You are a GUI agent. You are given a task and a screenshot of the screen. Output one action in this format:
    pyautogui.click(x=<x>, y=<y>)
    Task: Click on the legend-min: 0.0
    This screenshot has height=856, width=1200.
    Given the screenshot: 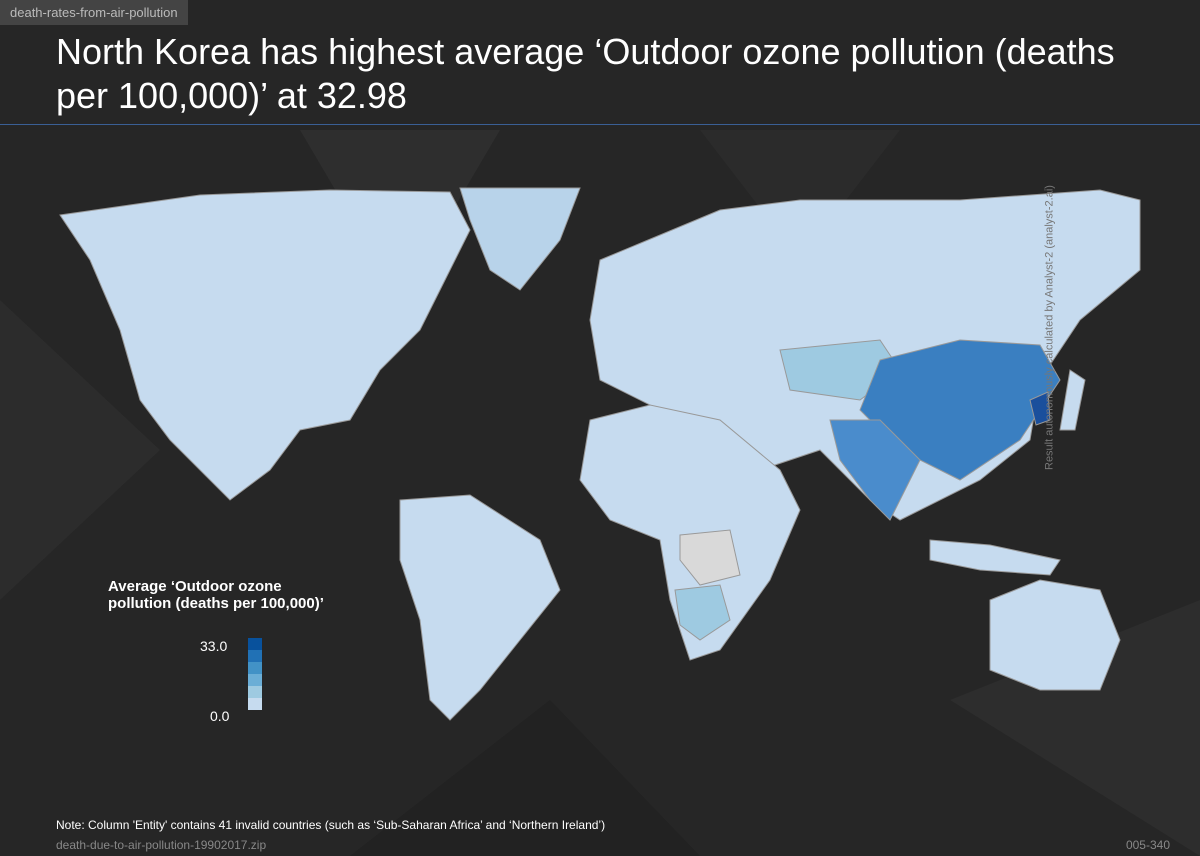 What is the action you would take?
    pyautogui.click(x=220, y=716)
    